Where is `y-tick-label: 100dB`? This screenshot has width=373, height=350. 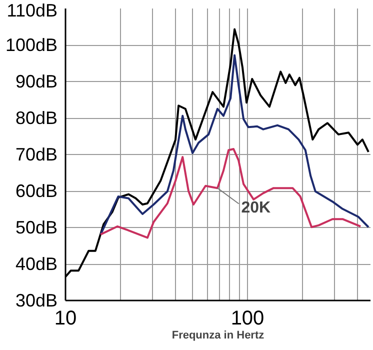
y-tick-label: 100dB is located at coordinates (31, 45).